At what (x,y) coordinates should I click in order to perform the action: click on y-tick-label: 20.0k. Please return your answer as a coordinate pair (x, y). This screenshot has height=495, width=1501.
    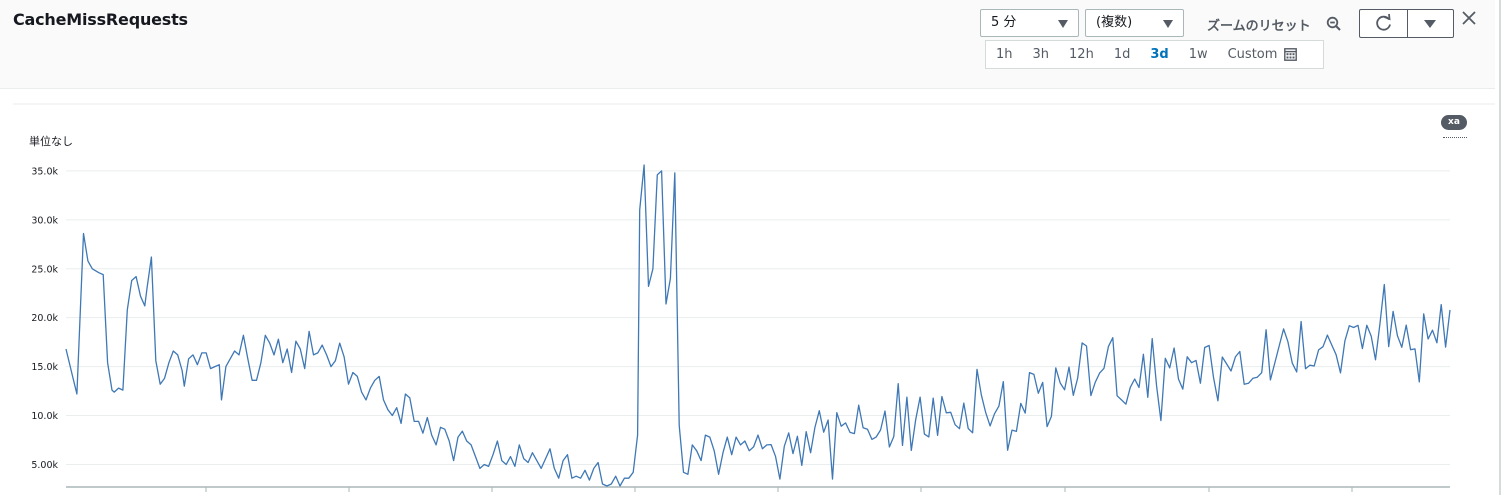
    Looking at the image, I should click on (44, 318).